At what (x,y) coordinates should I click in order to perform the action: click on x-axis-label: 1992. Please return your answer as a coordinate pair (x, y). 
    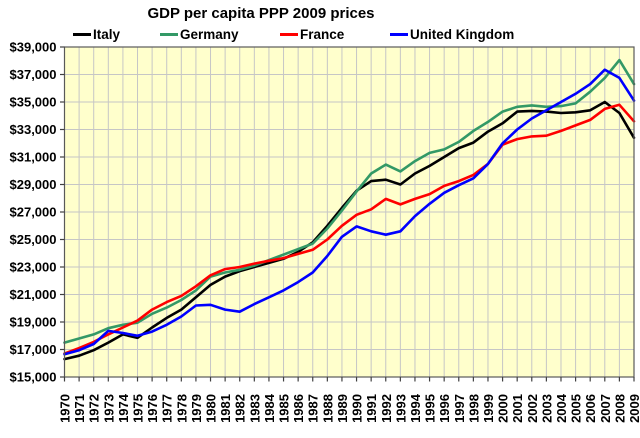
    Looking at the image, I should click on (386, 408).